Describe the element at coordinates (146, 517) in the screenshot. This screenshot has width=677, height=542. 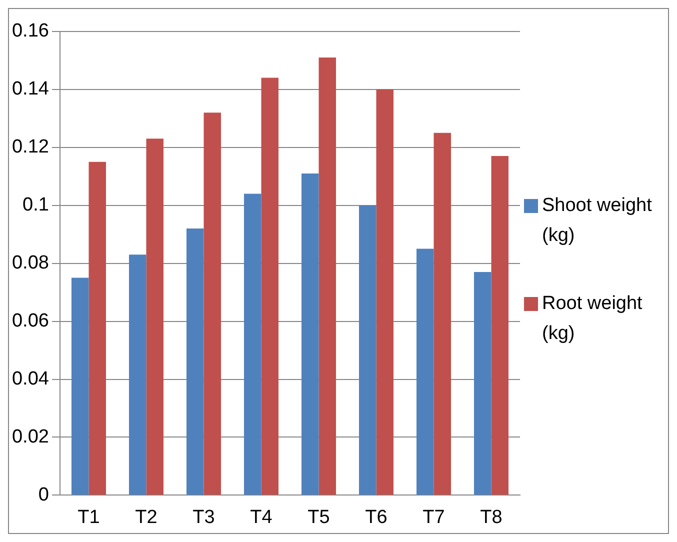
I see `x-tick-label: T2` at that location.